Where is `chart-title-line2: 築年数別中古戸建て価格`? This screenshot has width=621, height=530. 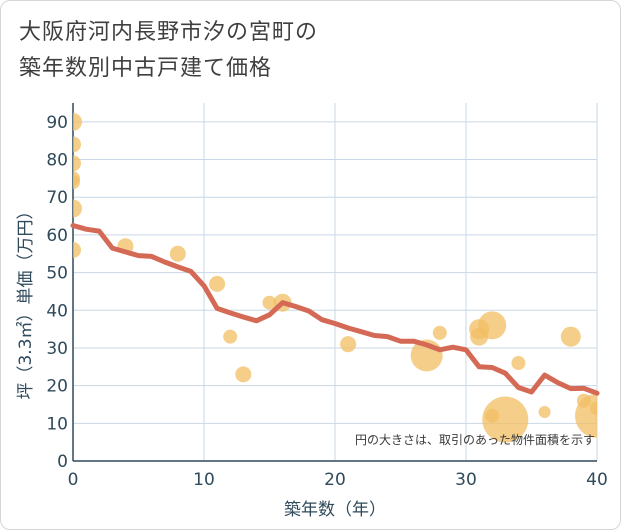
chart-title-line2: 築年数別中古戸建て価格 is located at coordinates (146, 68).